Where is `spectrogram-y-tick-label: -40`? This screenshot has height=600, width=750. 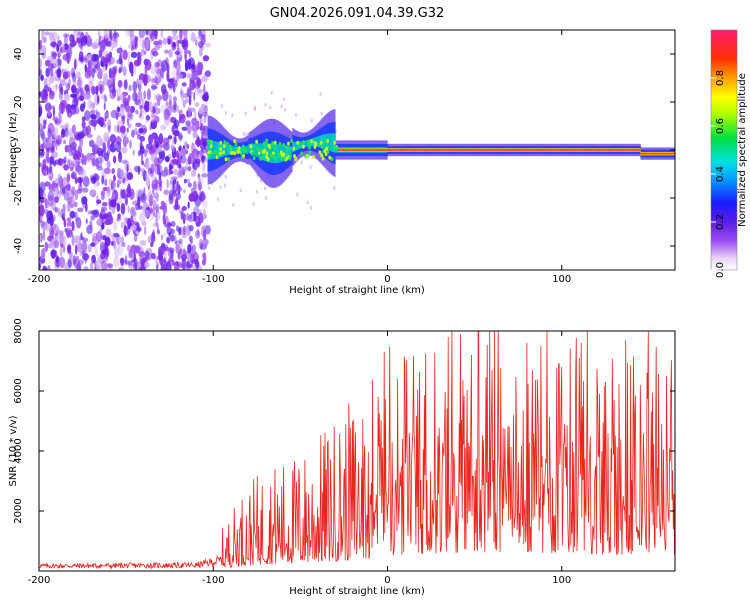 spectrogram-y-tick-label: -40 is located at coordinates (18, 246).